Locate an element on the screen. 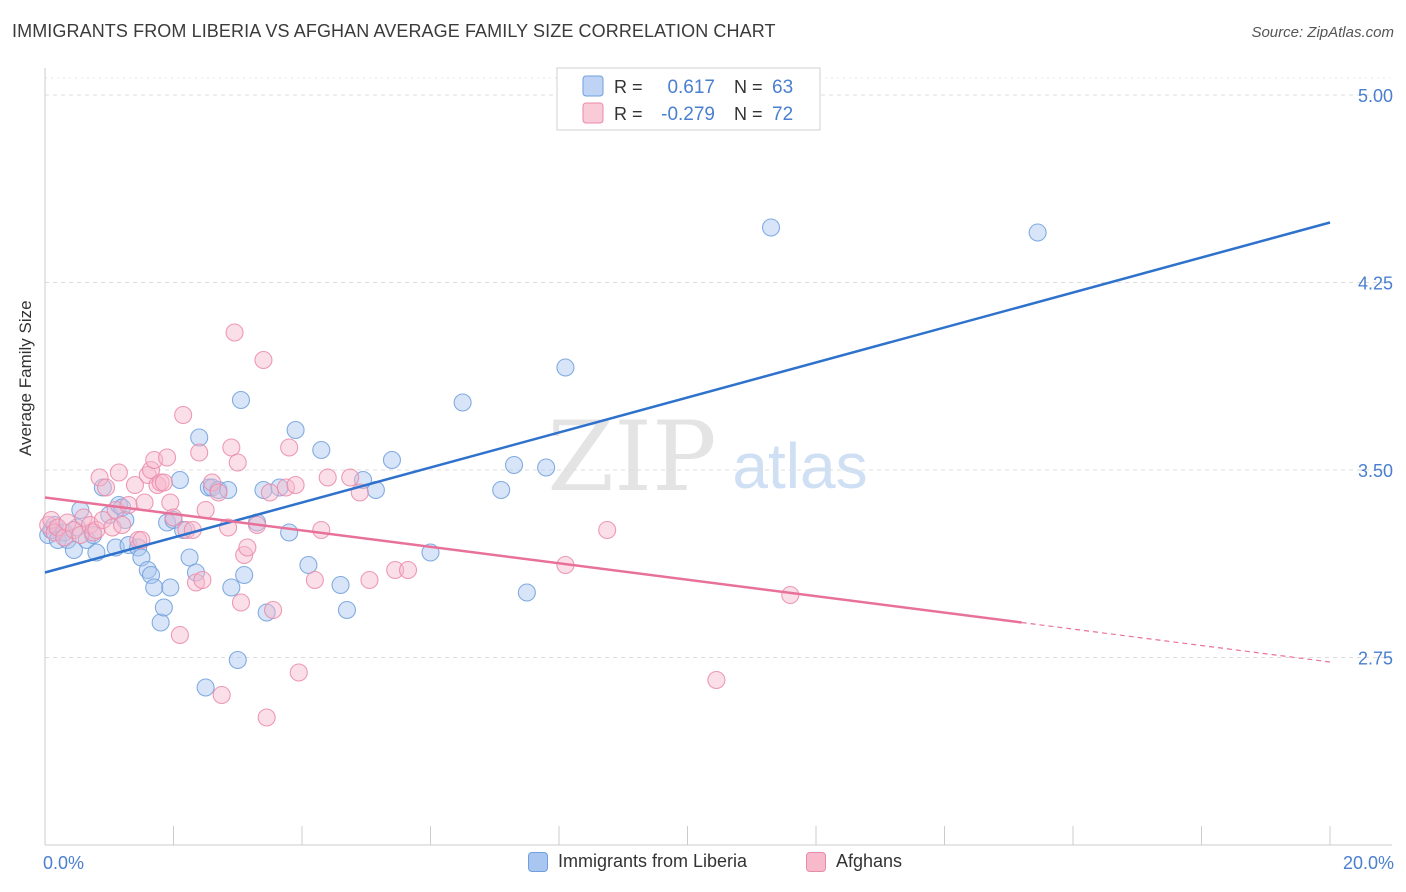 The image size is (1406, 892). legend-item-afghans: Afghans is located at coordinates (854, 861).